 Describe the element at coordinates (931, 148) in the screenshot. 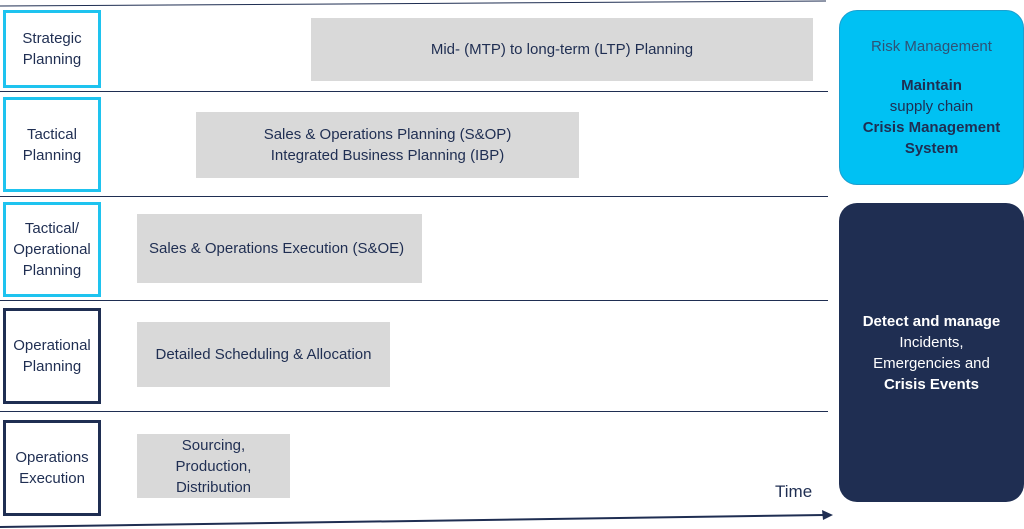

I see `risk-panel-line: System` at that location.